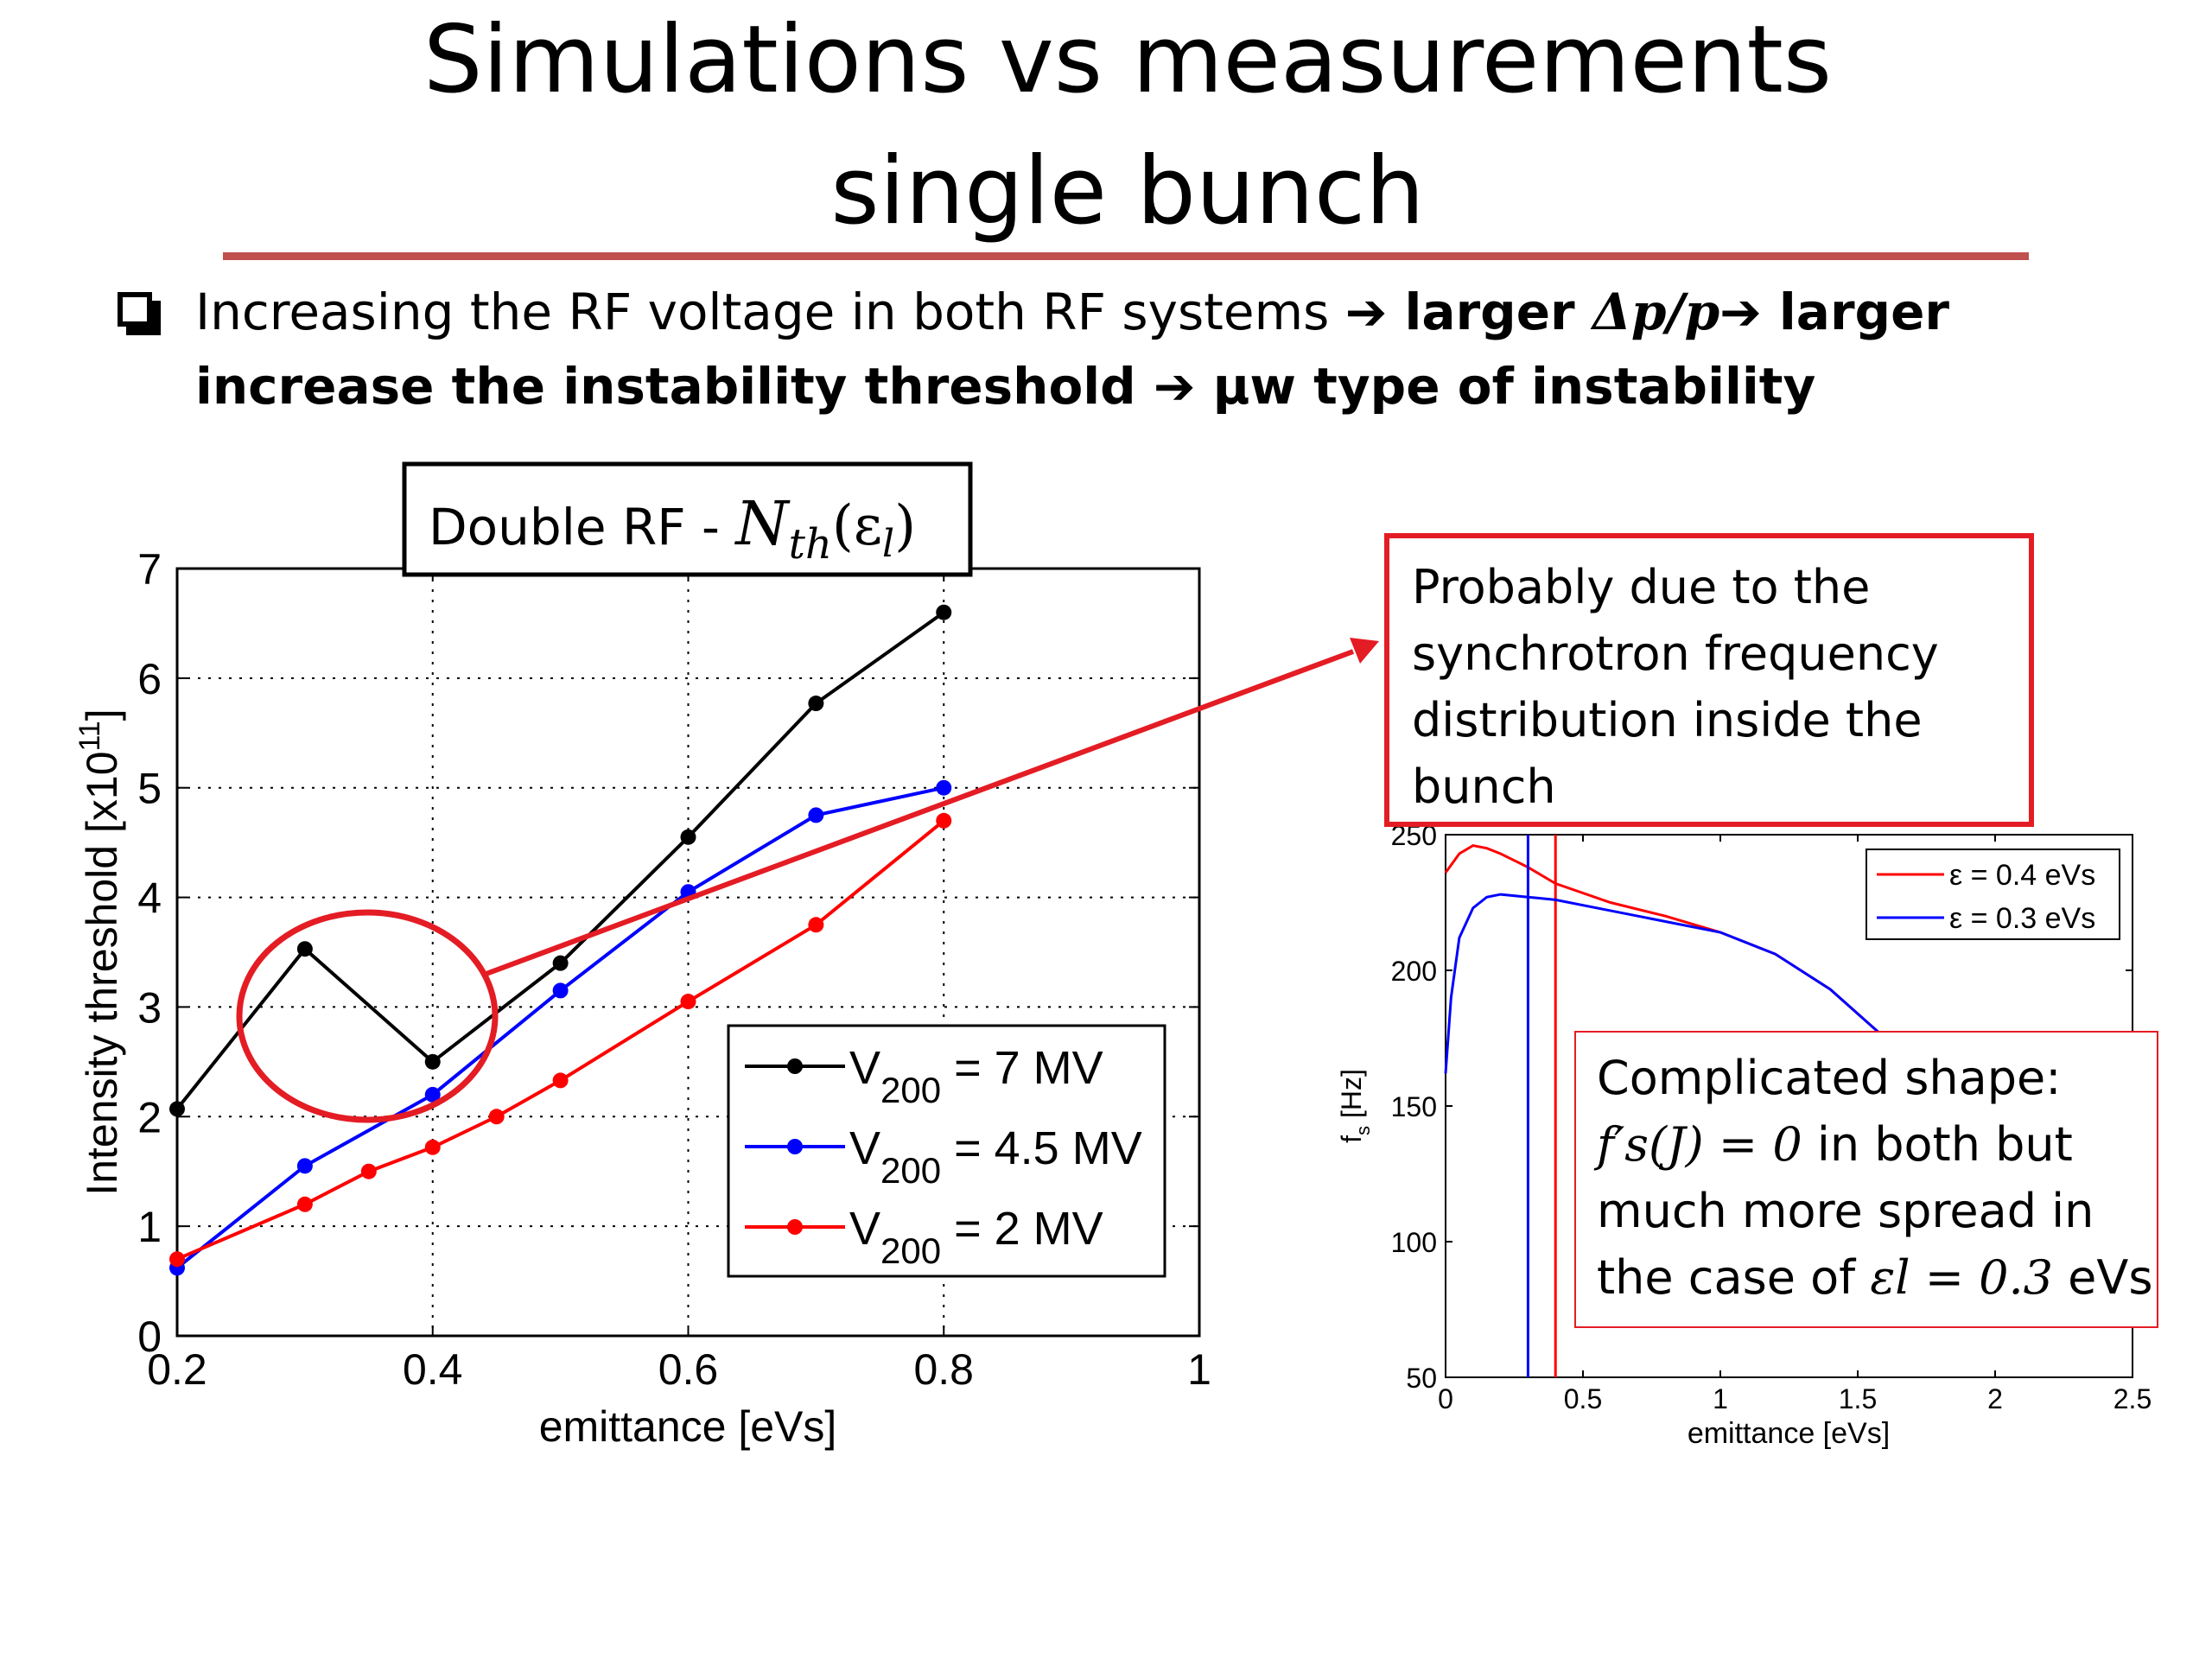 Image resolution: width=2212 pixels, height=1659 pixels. I want to click on main-y-tick-label: 0, so click(149, 1337).